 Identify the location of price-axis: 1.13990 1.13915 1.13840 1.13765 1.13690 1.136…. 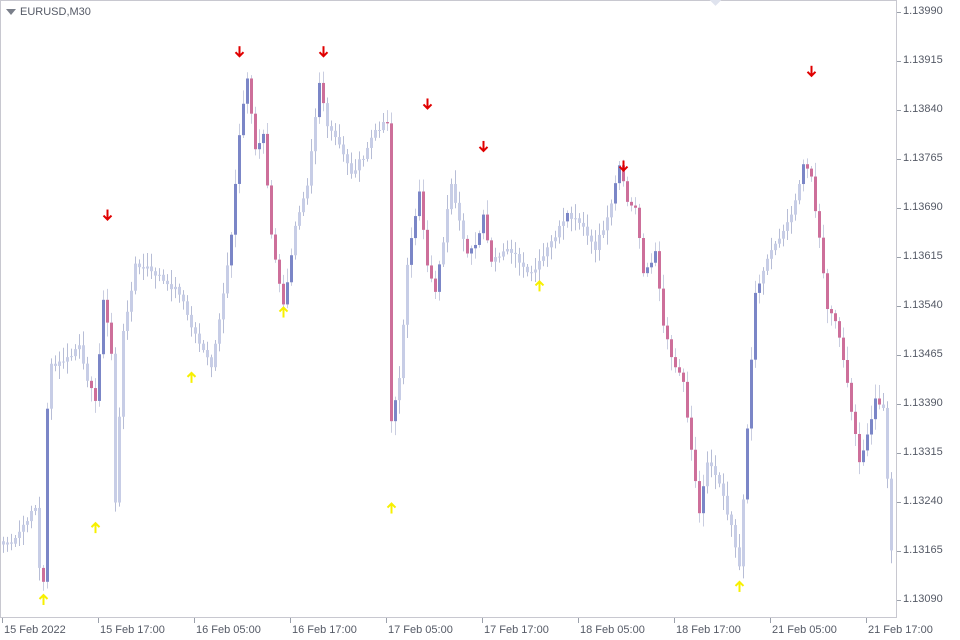
(928, 309).